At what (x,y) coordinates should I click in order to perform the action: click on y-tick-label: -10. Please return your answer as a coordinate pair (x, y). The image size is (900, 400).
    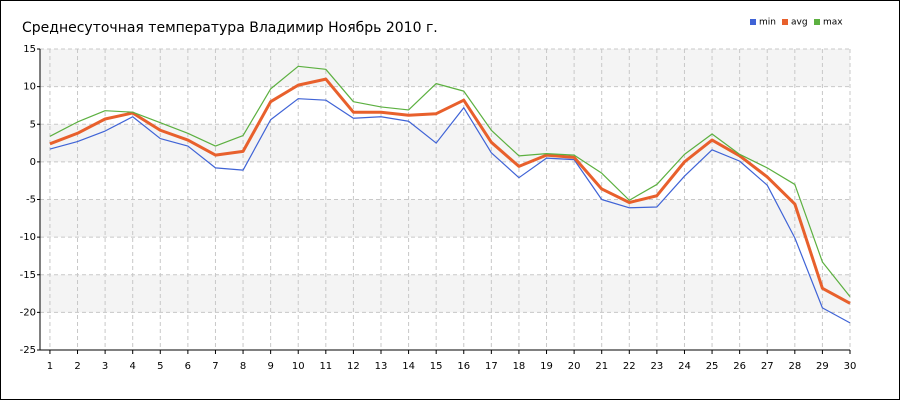
    Looking at the image, I should click on (28, 237).